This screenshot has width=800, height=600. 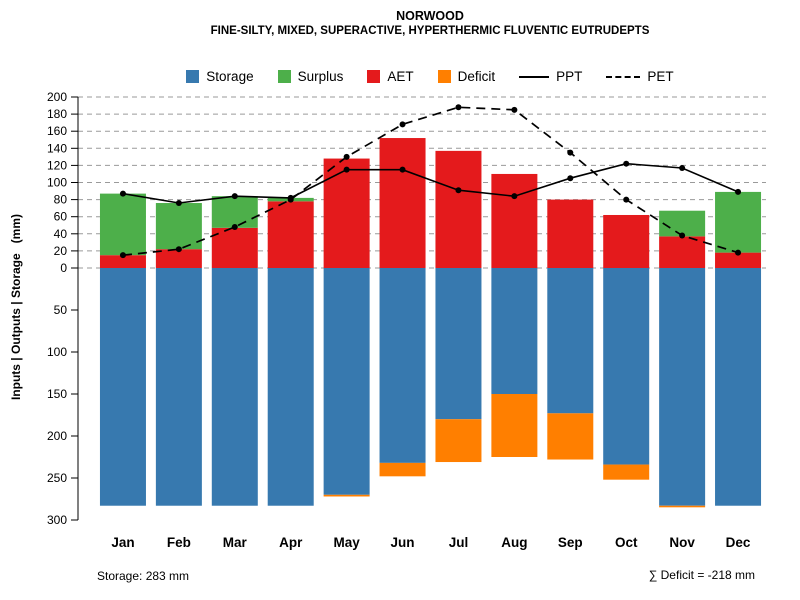 What do you see at coordinates (143, 576) in the screenshot?
I see `storage-annotation: Storage: 283 mm` at bounding box center [143, 576].